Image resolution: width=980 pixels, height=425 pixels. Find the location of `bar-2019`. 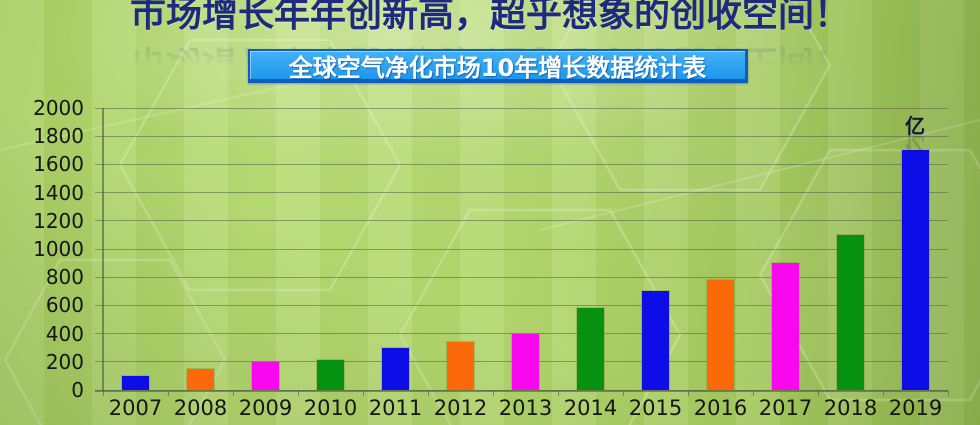

bar-2019 is located at coordinates (915, 270).